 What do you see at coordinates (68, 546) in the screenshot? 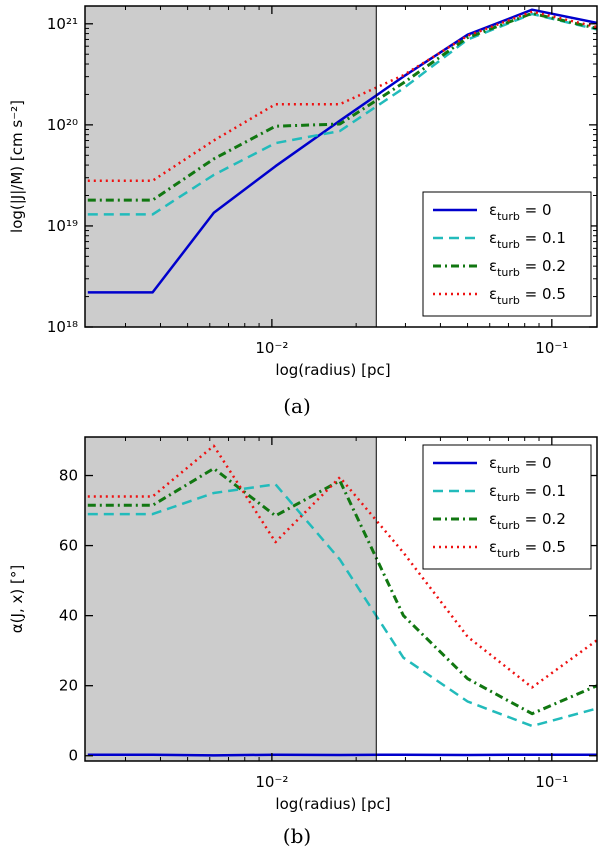
I see `b-y-tick-label: 60` at bounding box center [68, 546].